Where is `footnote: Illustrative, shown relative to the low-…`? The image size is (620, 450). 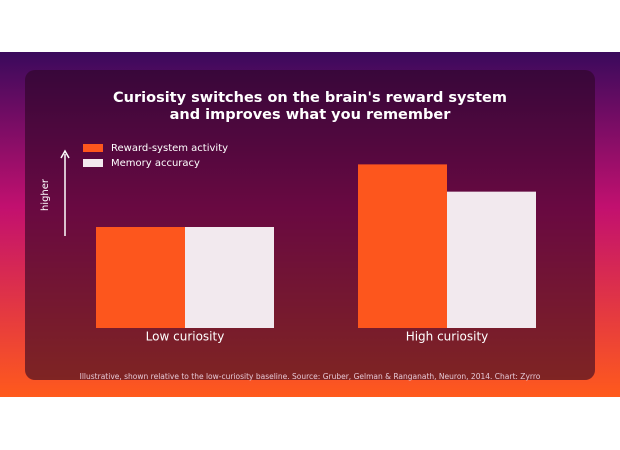 footnote: Illustrative, shown relative to the low-… is located at coordinates (310, 376).